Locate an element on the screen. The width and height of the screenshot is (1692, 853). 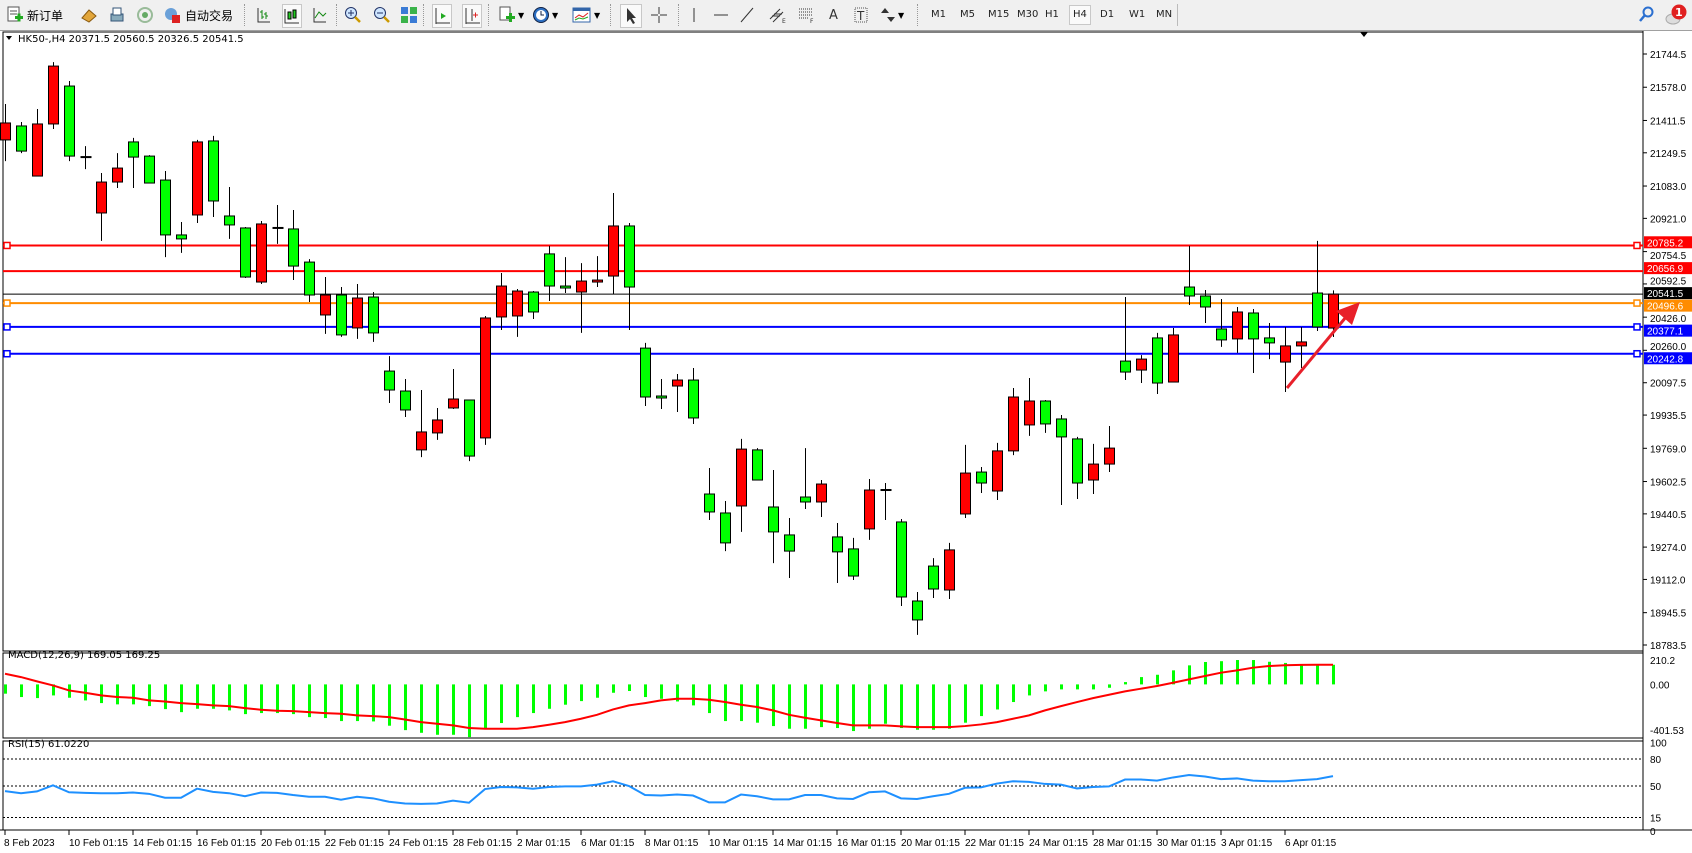
horizontal-line-tool-button is located at coordinates (721, 15).